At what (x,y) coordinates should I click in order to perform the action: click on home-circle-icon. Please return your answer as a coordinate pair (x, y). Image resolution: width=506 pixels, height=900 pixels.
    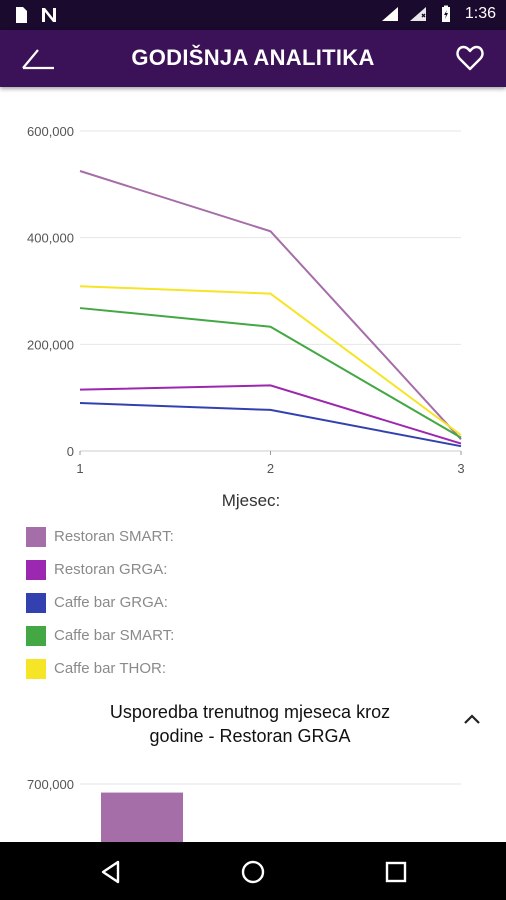
    Looking at the image, I should click on (253, 872).